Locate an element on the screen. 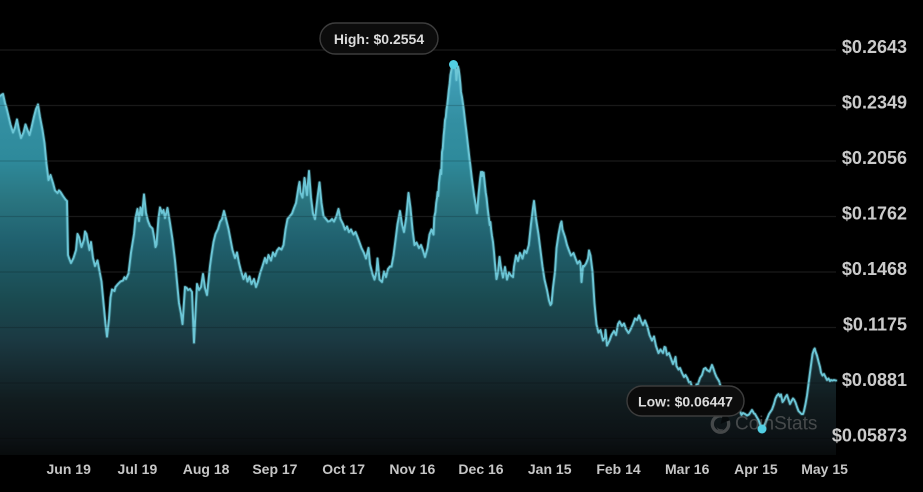 This screenshot has width=923, height=492. svg-text: Dec 16 is located at coordinates (480, 469).